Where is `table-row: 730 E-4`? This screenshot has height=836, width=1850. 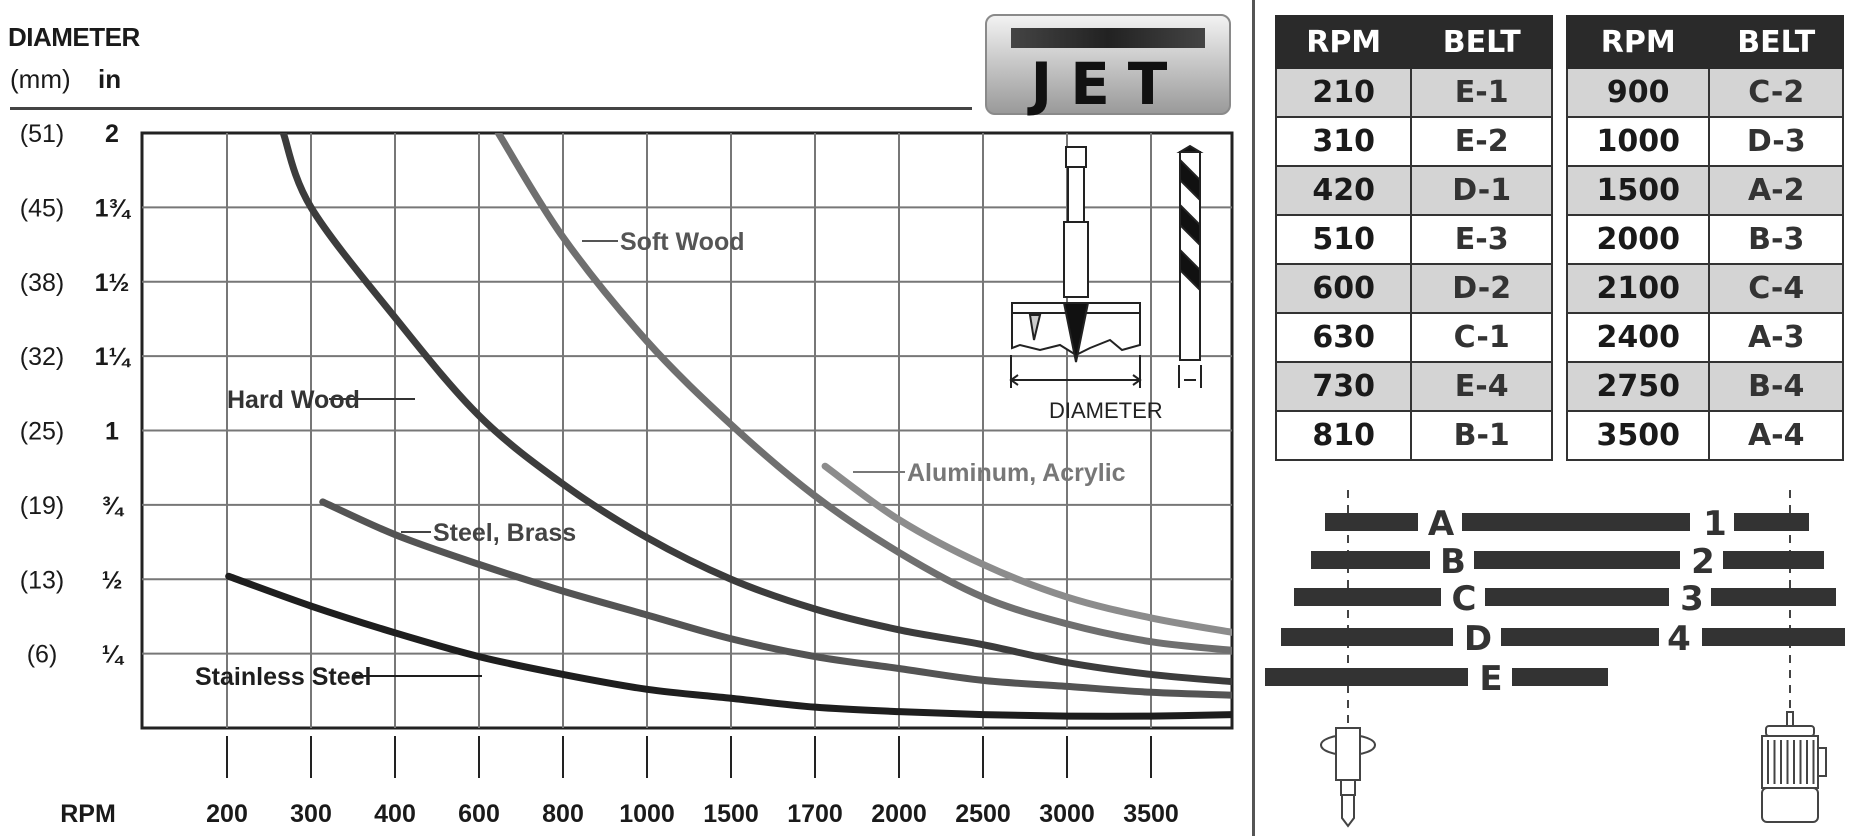
table-row: 730 E-4 is located at coordinates (1413, 386).